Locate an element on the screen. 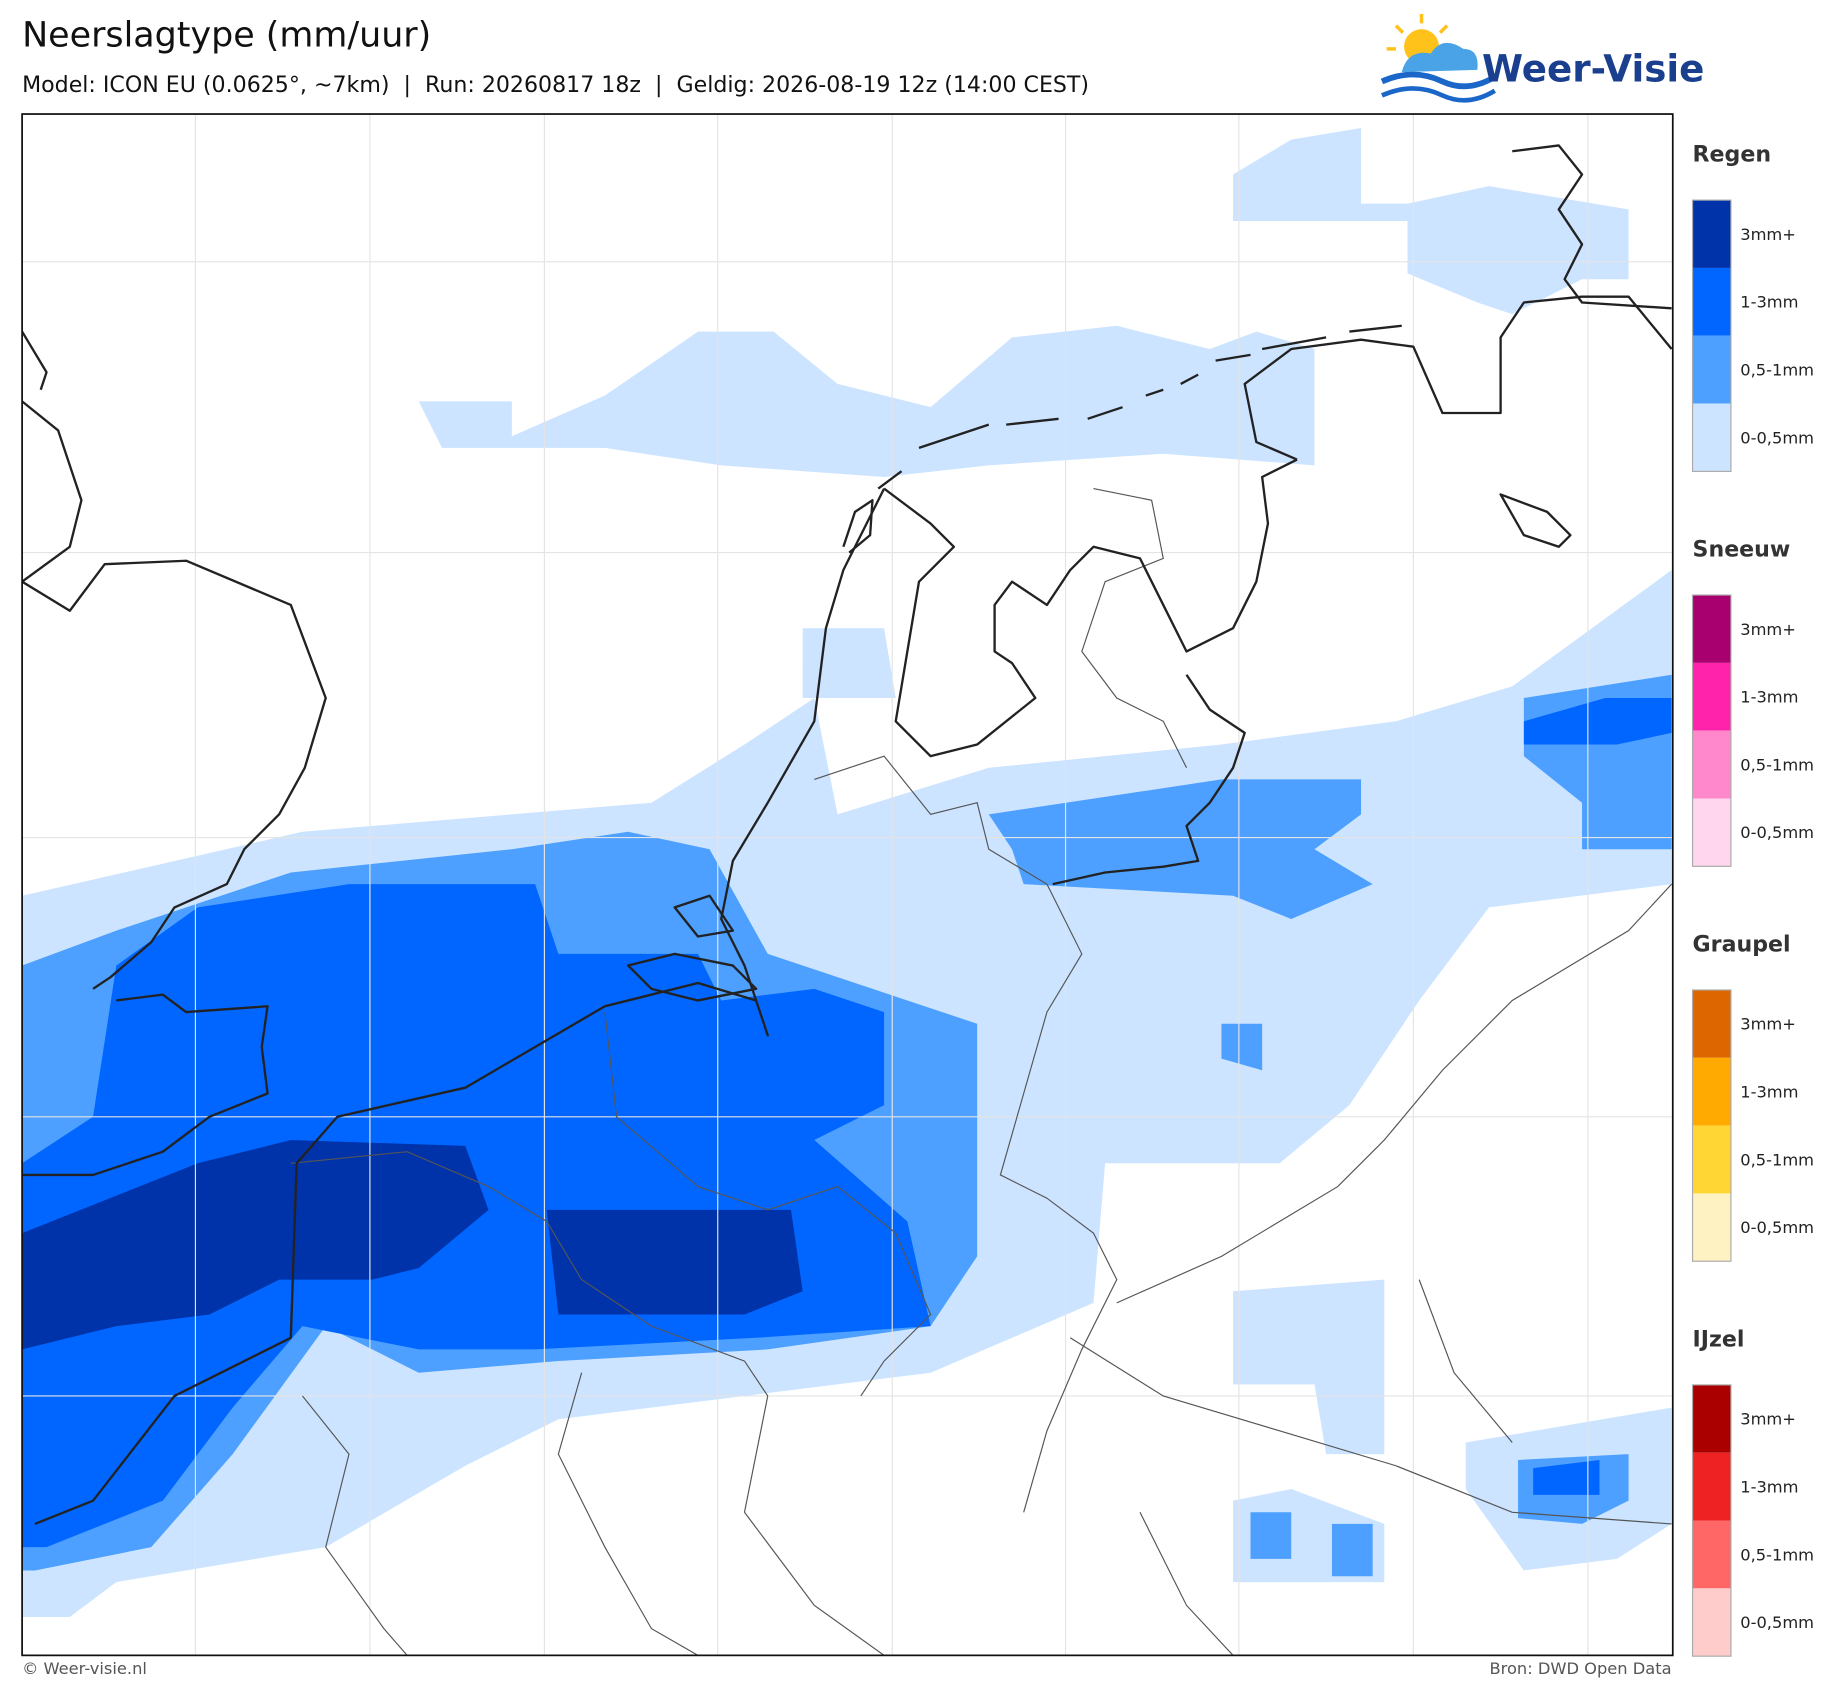 This screenshot has width=1824, height=1681. footer-right: Bron: DWD Open Data is located at coordinates (1580, 1668).